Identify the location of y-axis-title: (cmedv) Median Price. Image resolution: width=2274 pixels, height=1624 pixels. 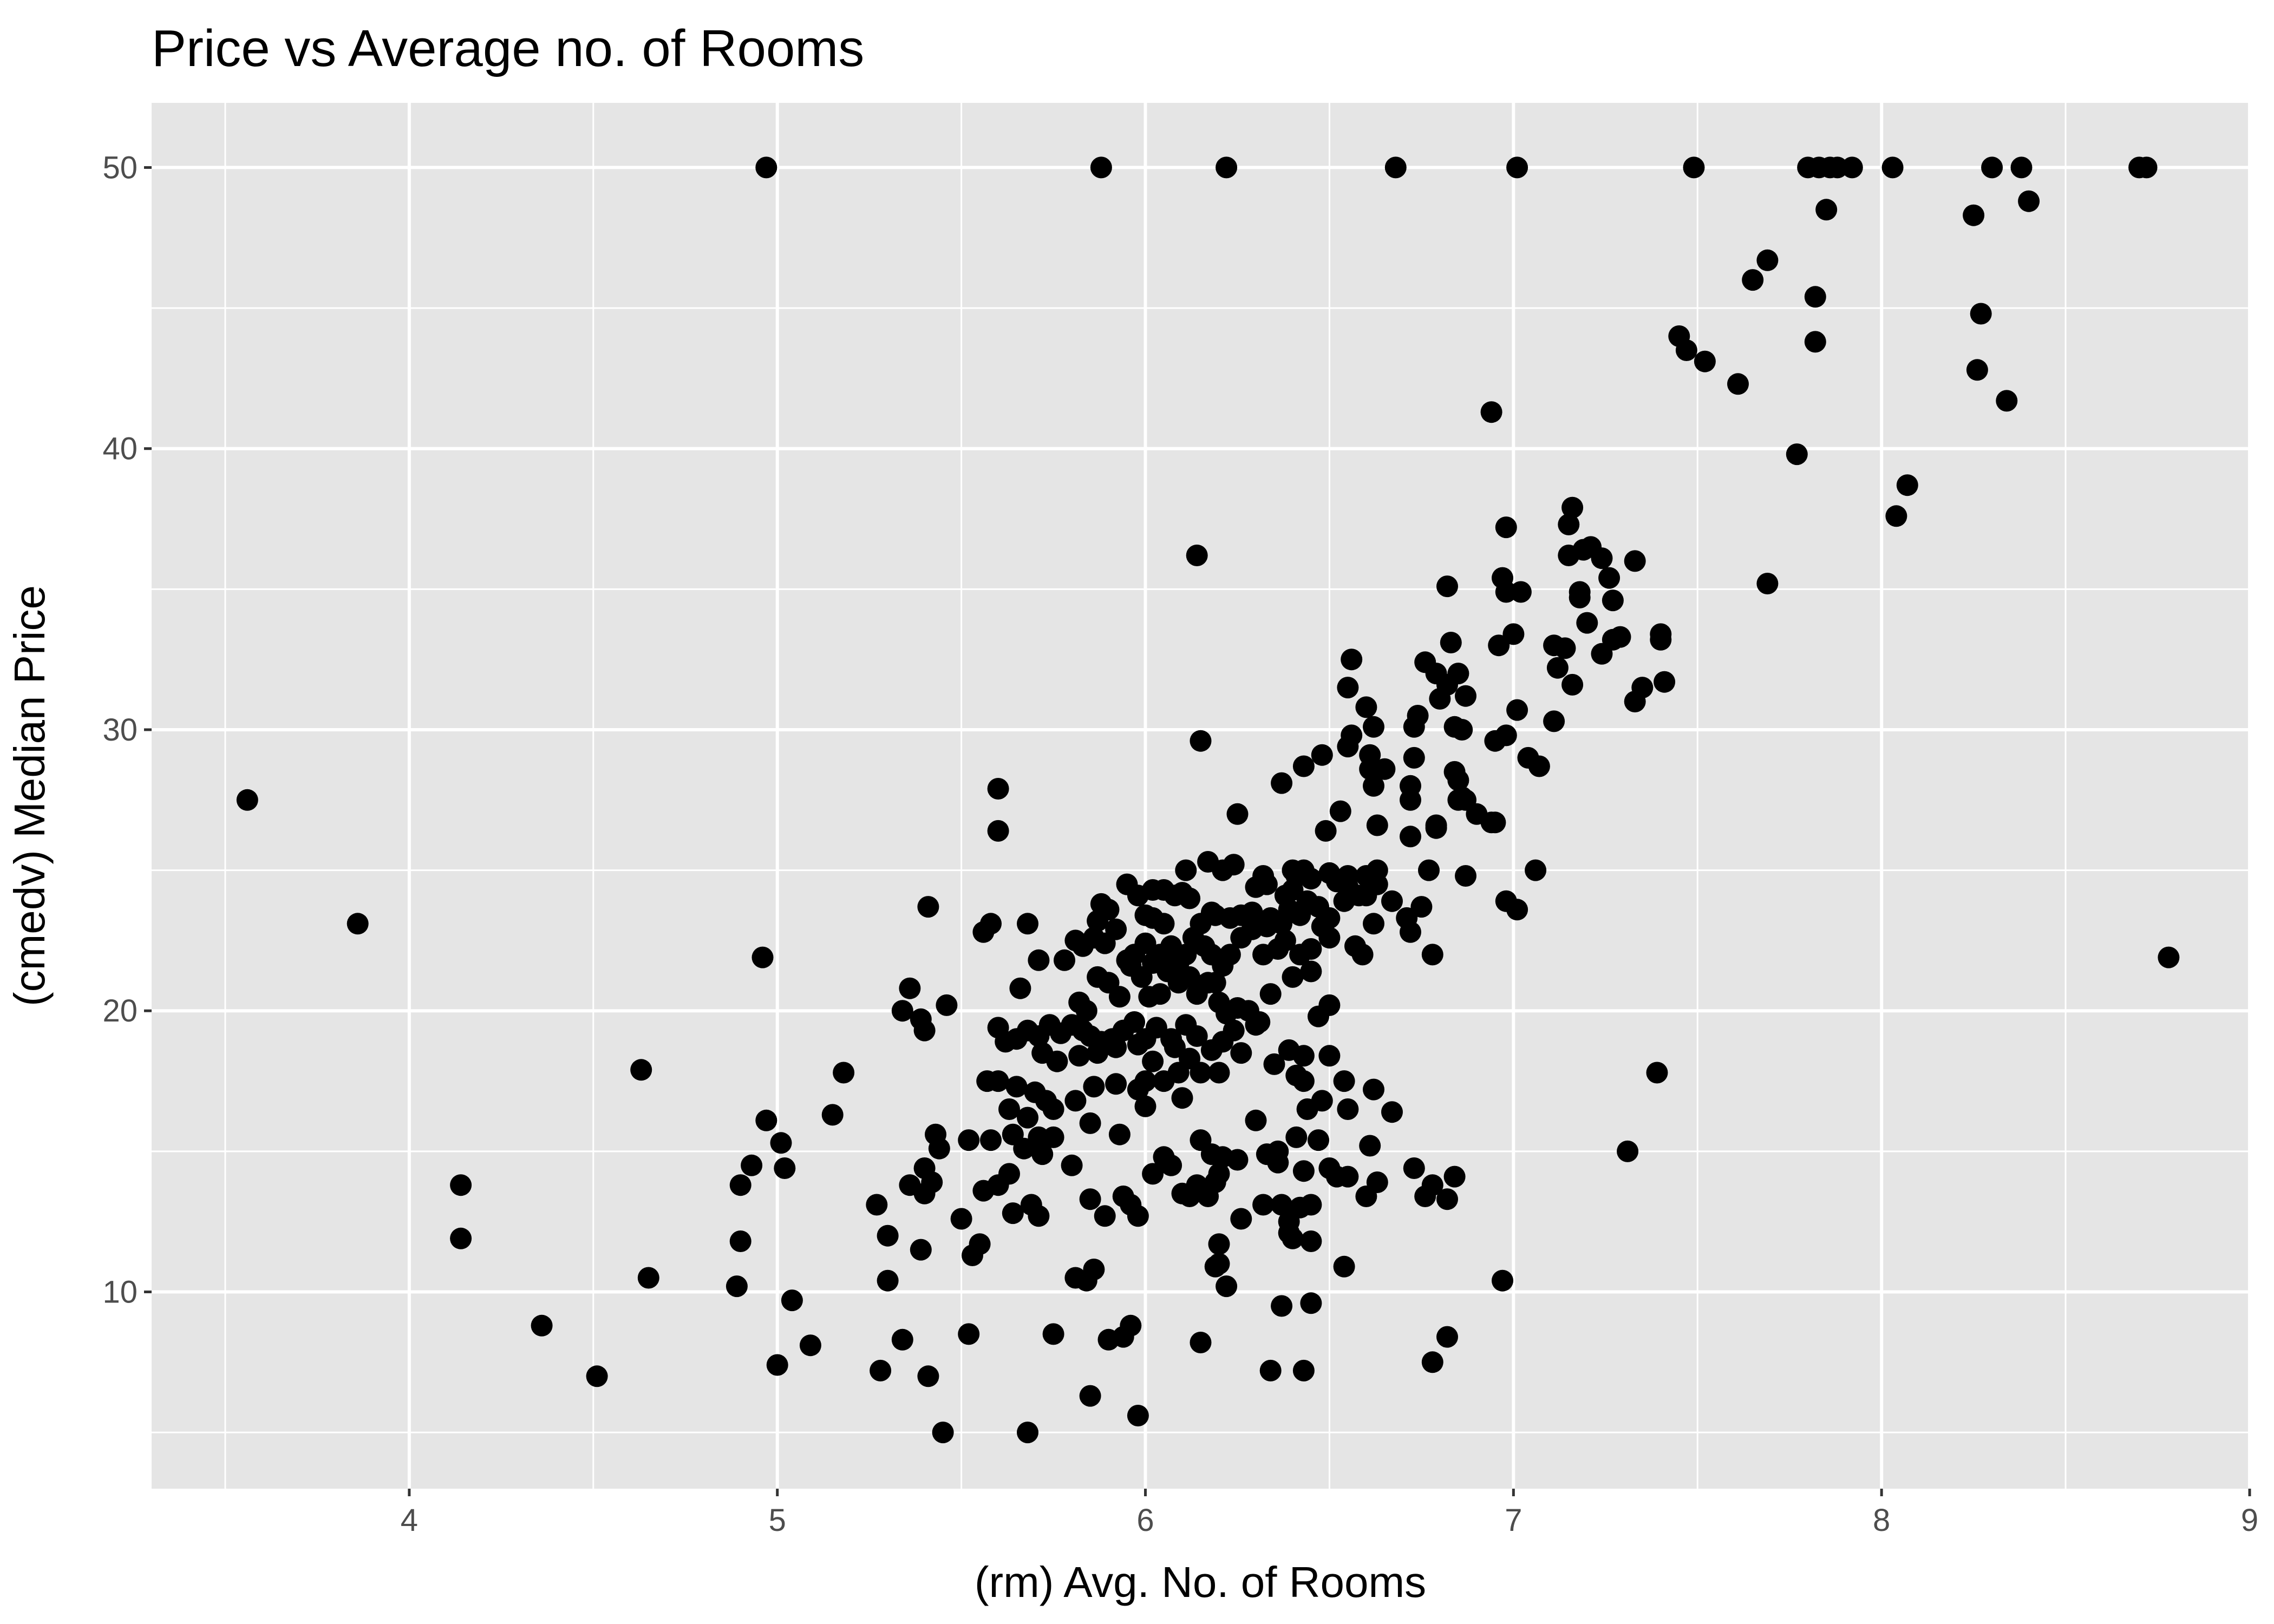
(30, 795).